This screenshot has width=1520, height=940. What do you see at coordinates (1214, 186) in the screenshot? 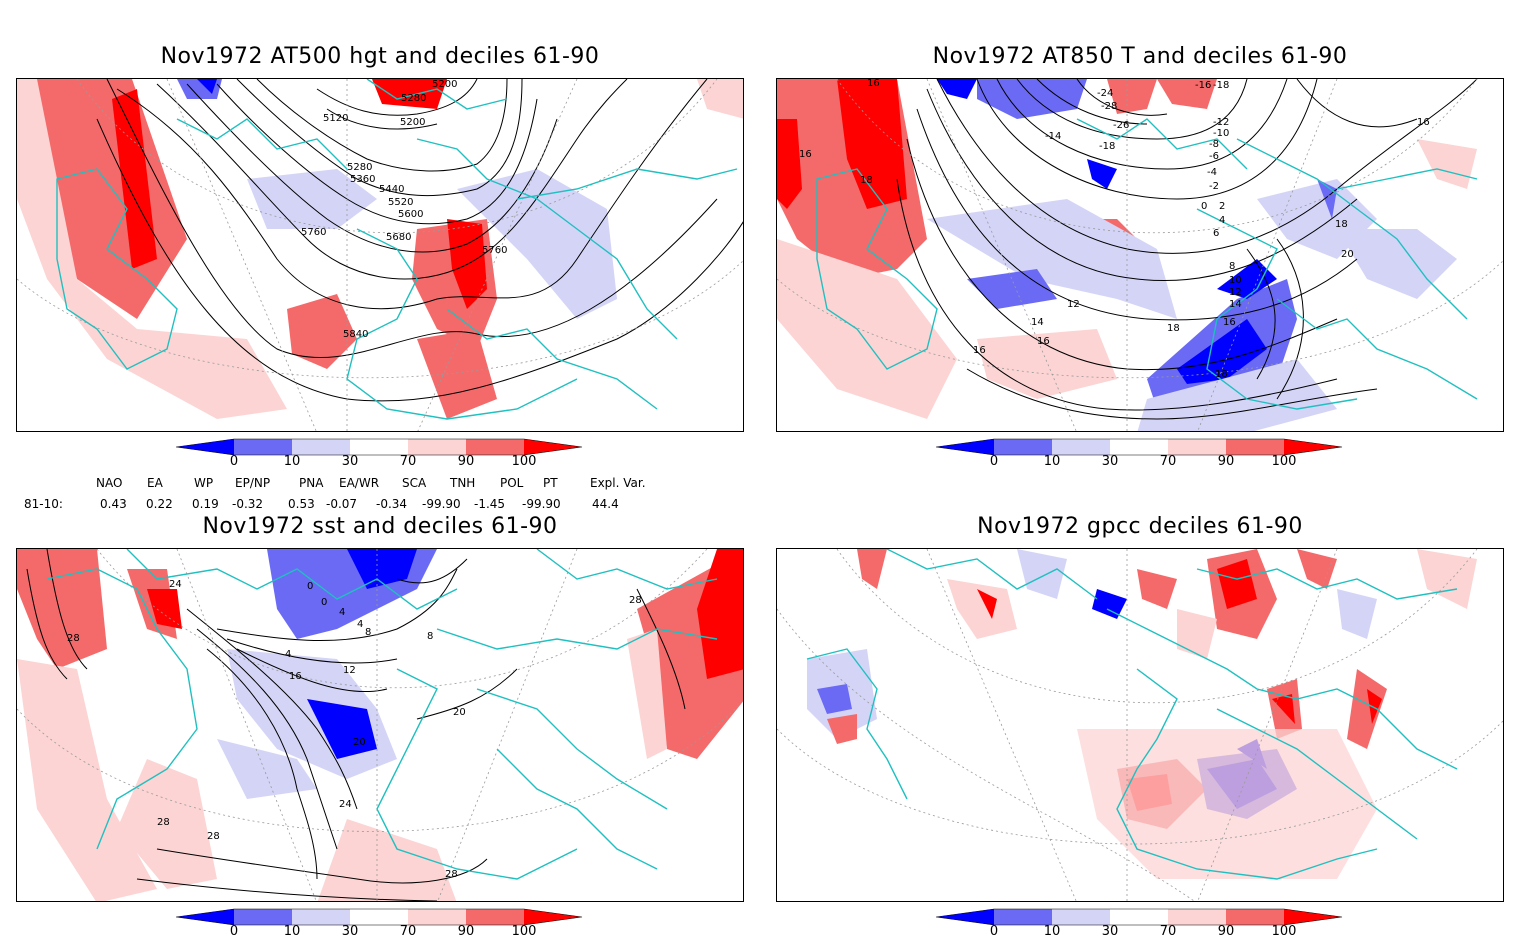
I see `contour-label: -2` at bounding box center [1214, 186].